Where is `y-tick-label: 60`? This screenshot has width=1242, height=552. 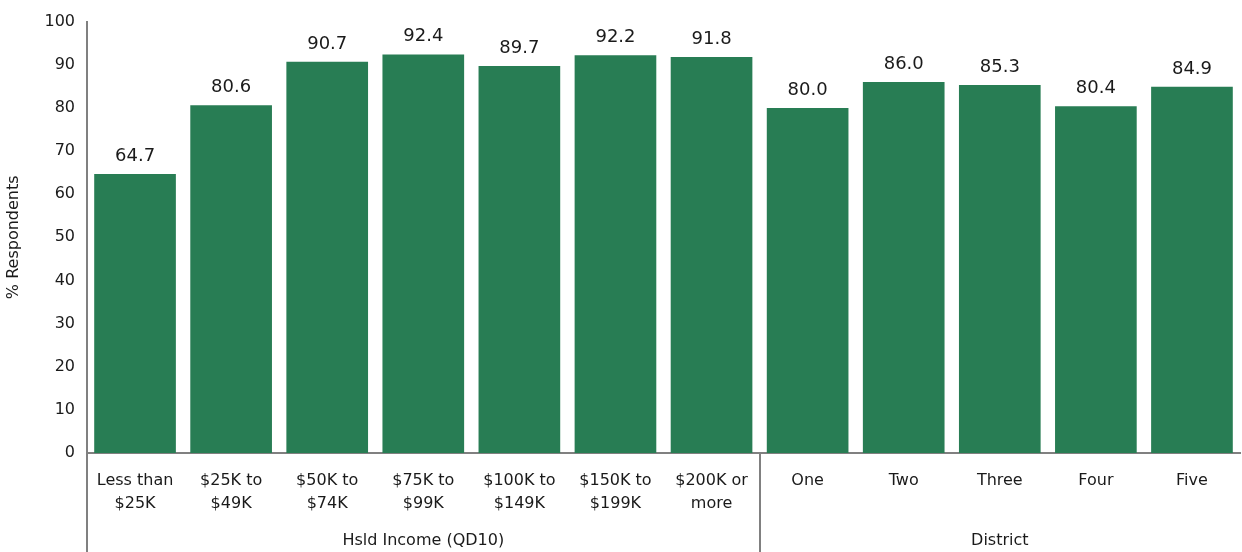 y-tick-label: 60 is located at coordinates (64, 193).